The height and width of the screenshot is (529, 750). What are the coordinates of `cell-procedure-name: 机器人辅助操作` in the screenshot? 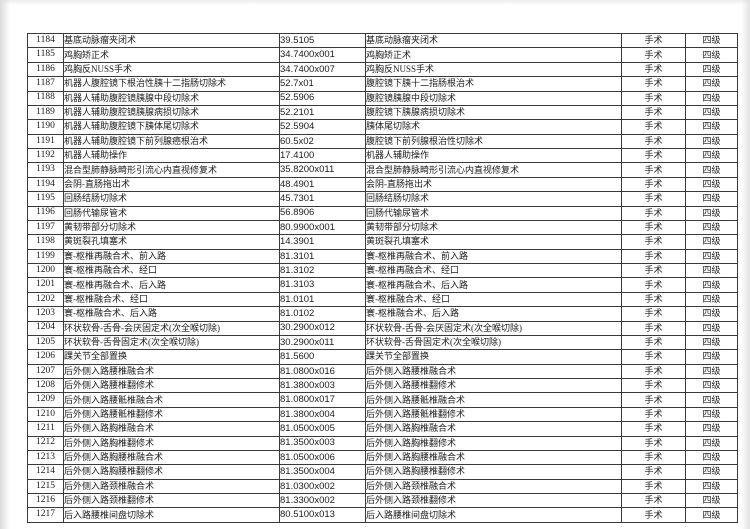 It's located at (171, 155).